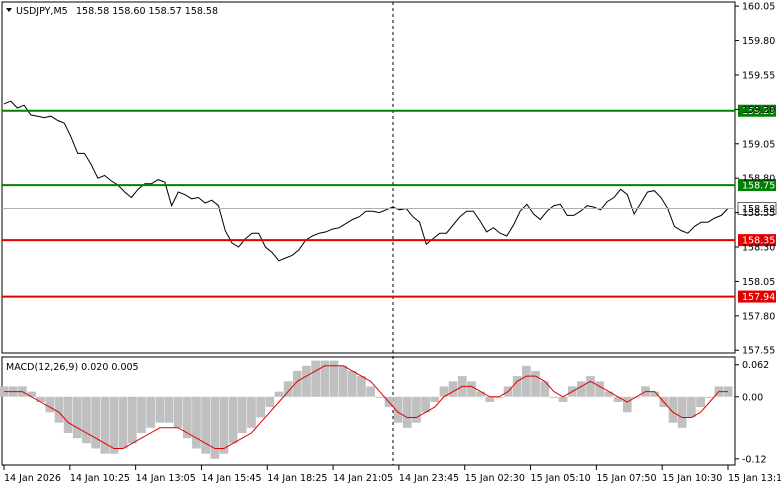 Image resolution: width=781 pixels, height=489 pixels. I want to click on time-tick-label: 14 Jan 18:25, so click(297, 478).